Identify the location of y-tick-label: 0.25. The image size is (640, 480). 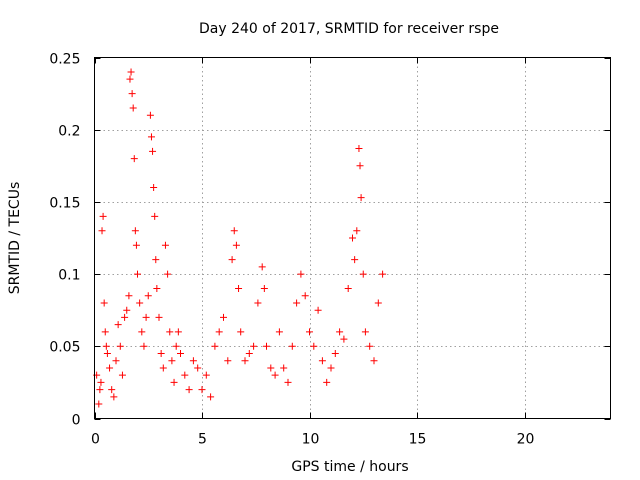
(64, 60).